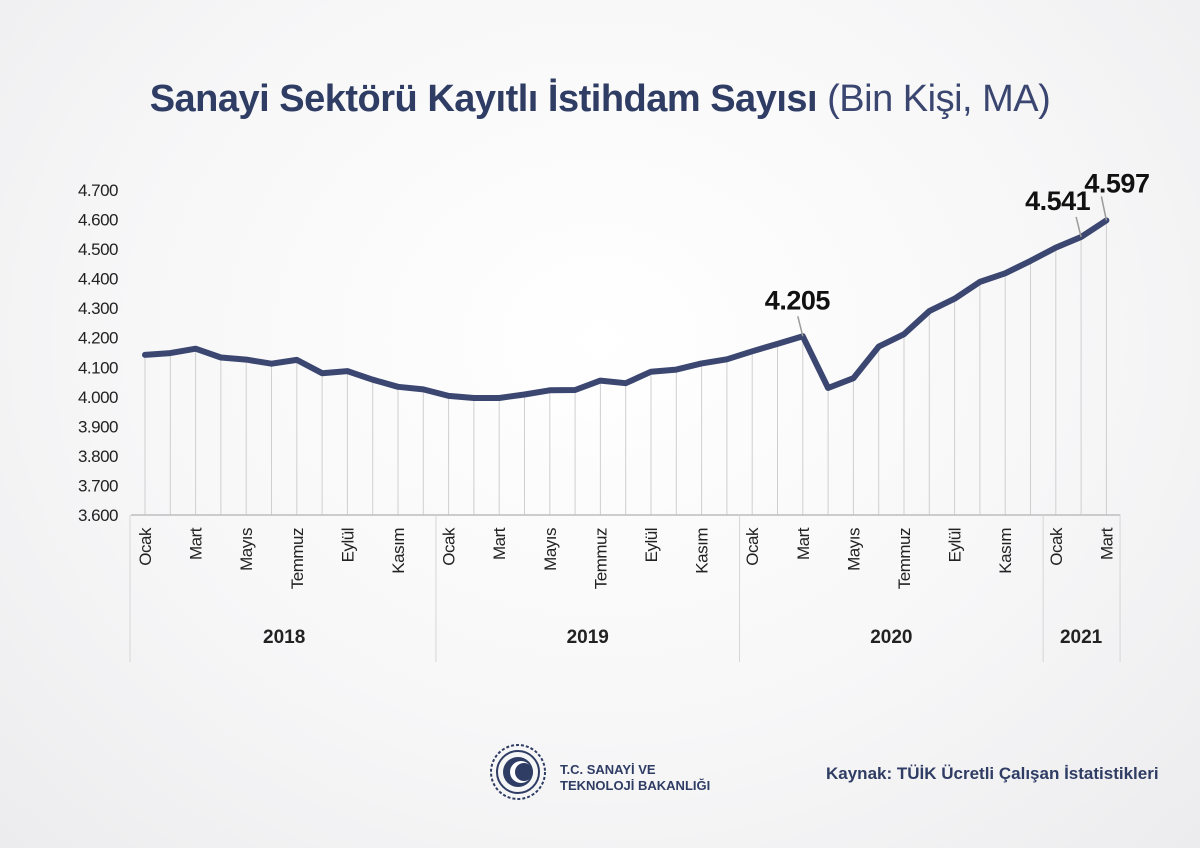 This screenshot has width=1200, height=848. What do you see at coordinates (702, 551) in the screenshot?
I see `x-tick-label-22: Kasım` at bounding box center [702, 551].